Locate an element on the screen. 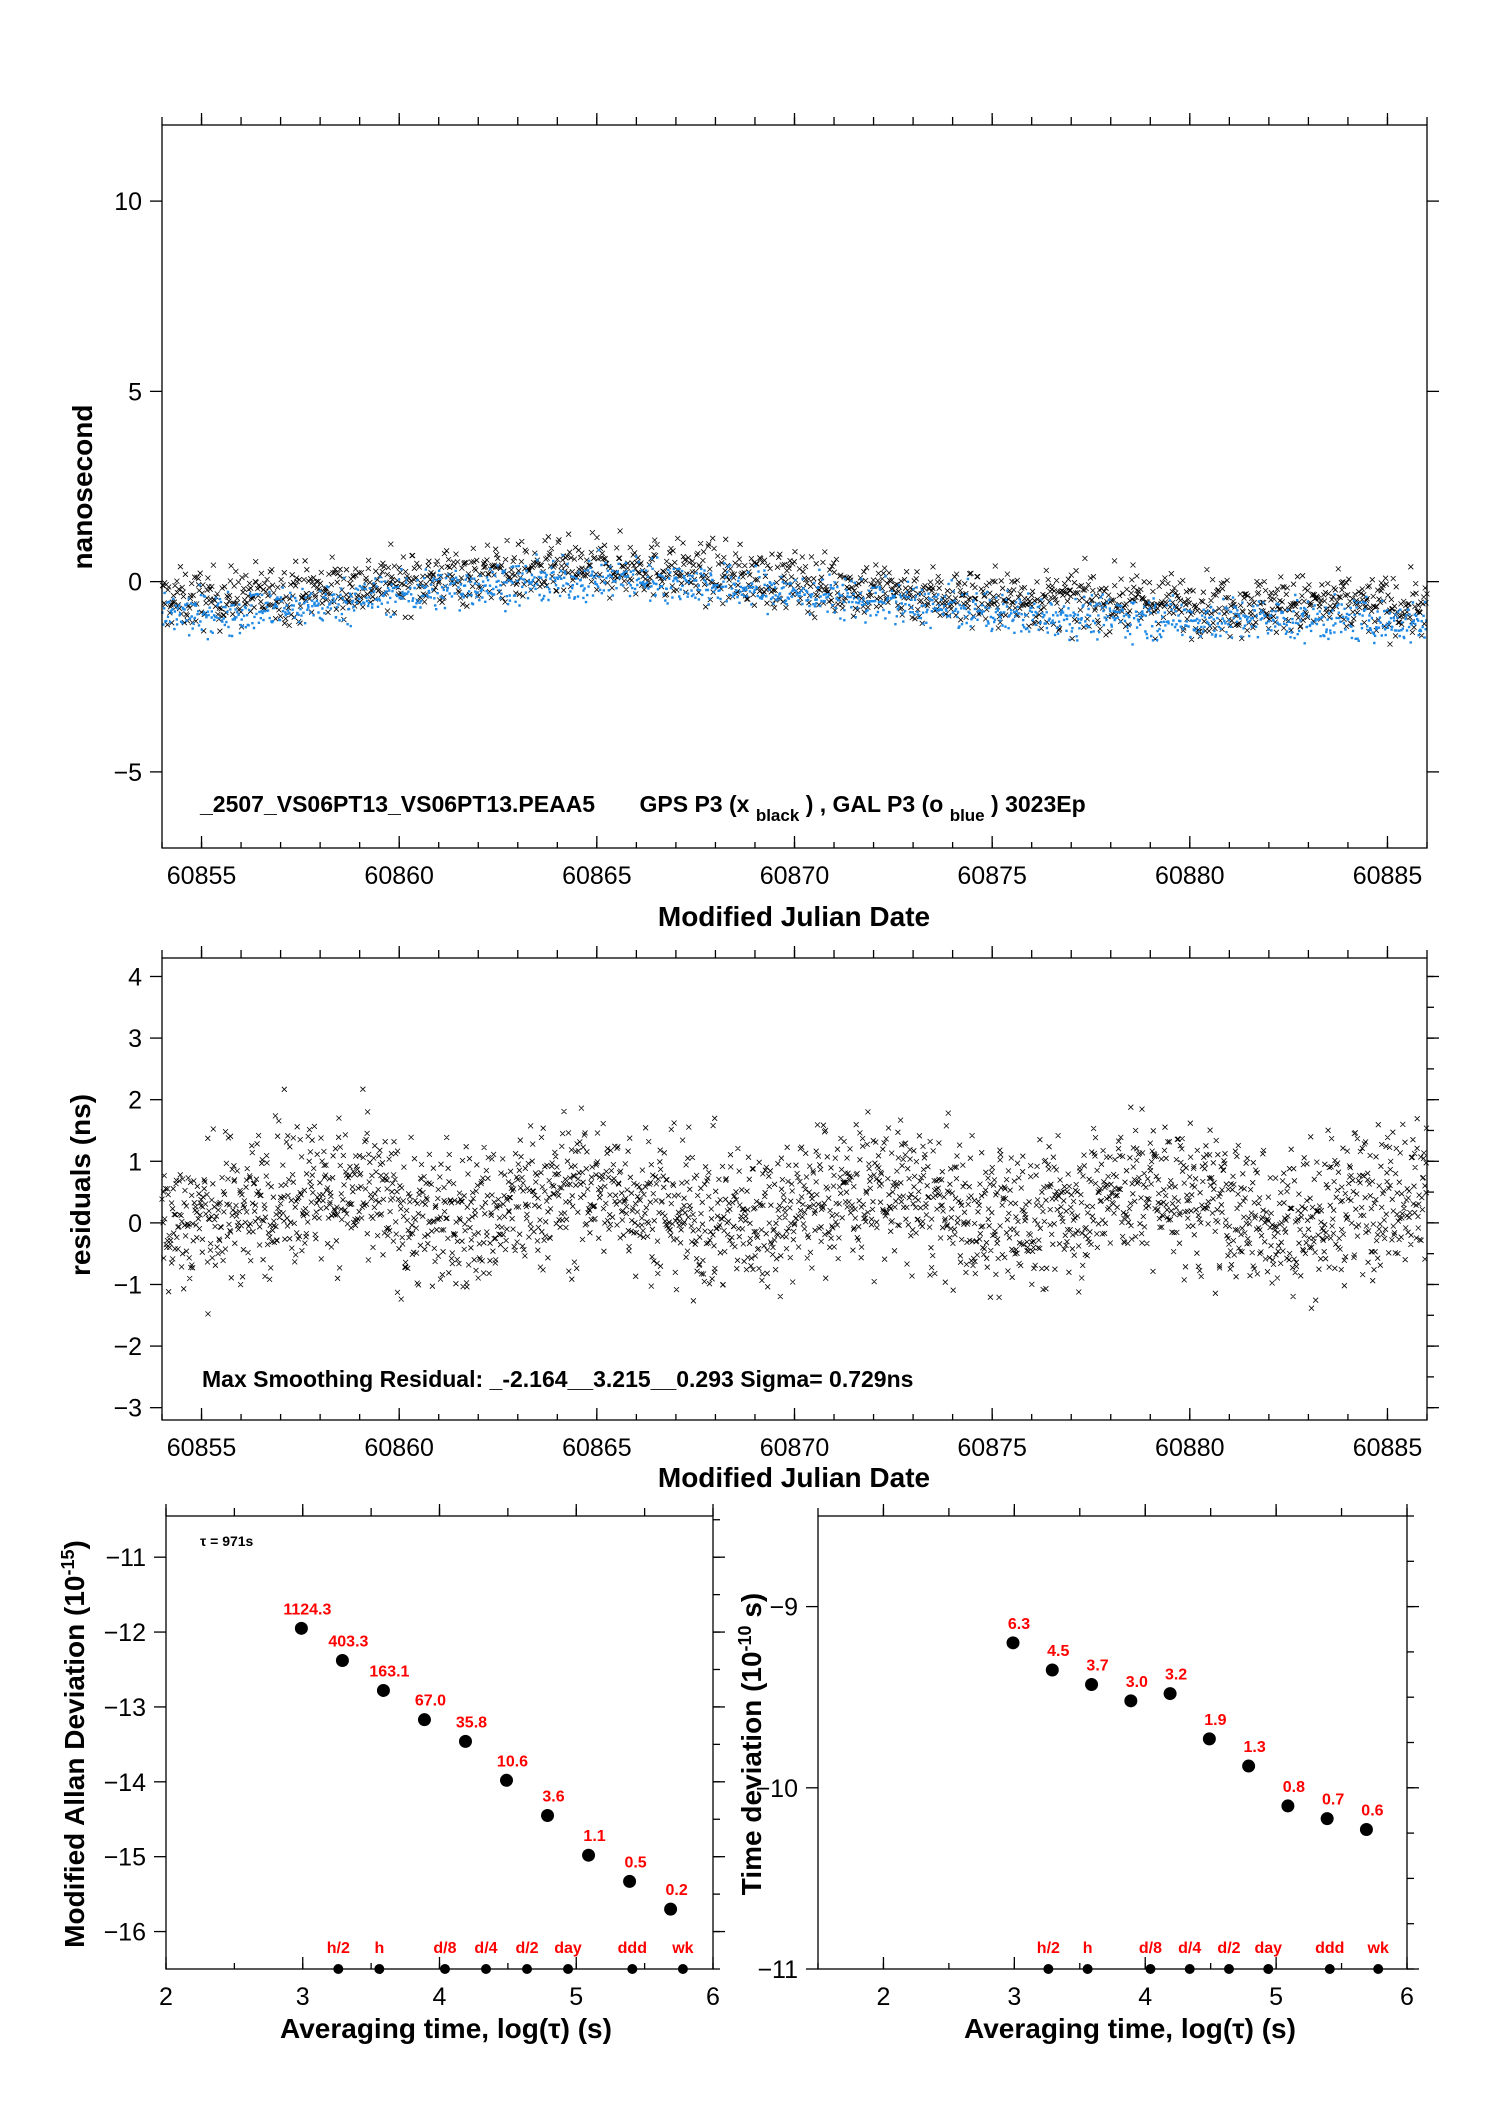 This screenshot has height=2105, width=1488. averaging-marker-label: d/2 is located at coordinates (526, 1948).